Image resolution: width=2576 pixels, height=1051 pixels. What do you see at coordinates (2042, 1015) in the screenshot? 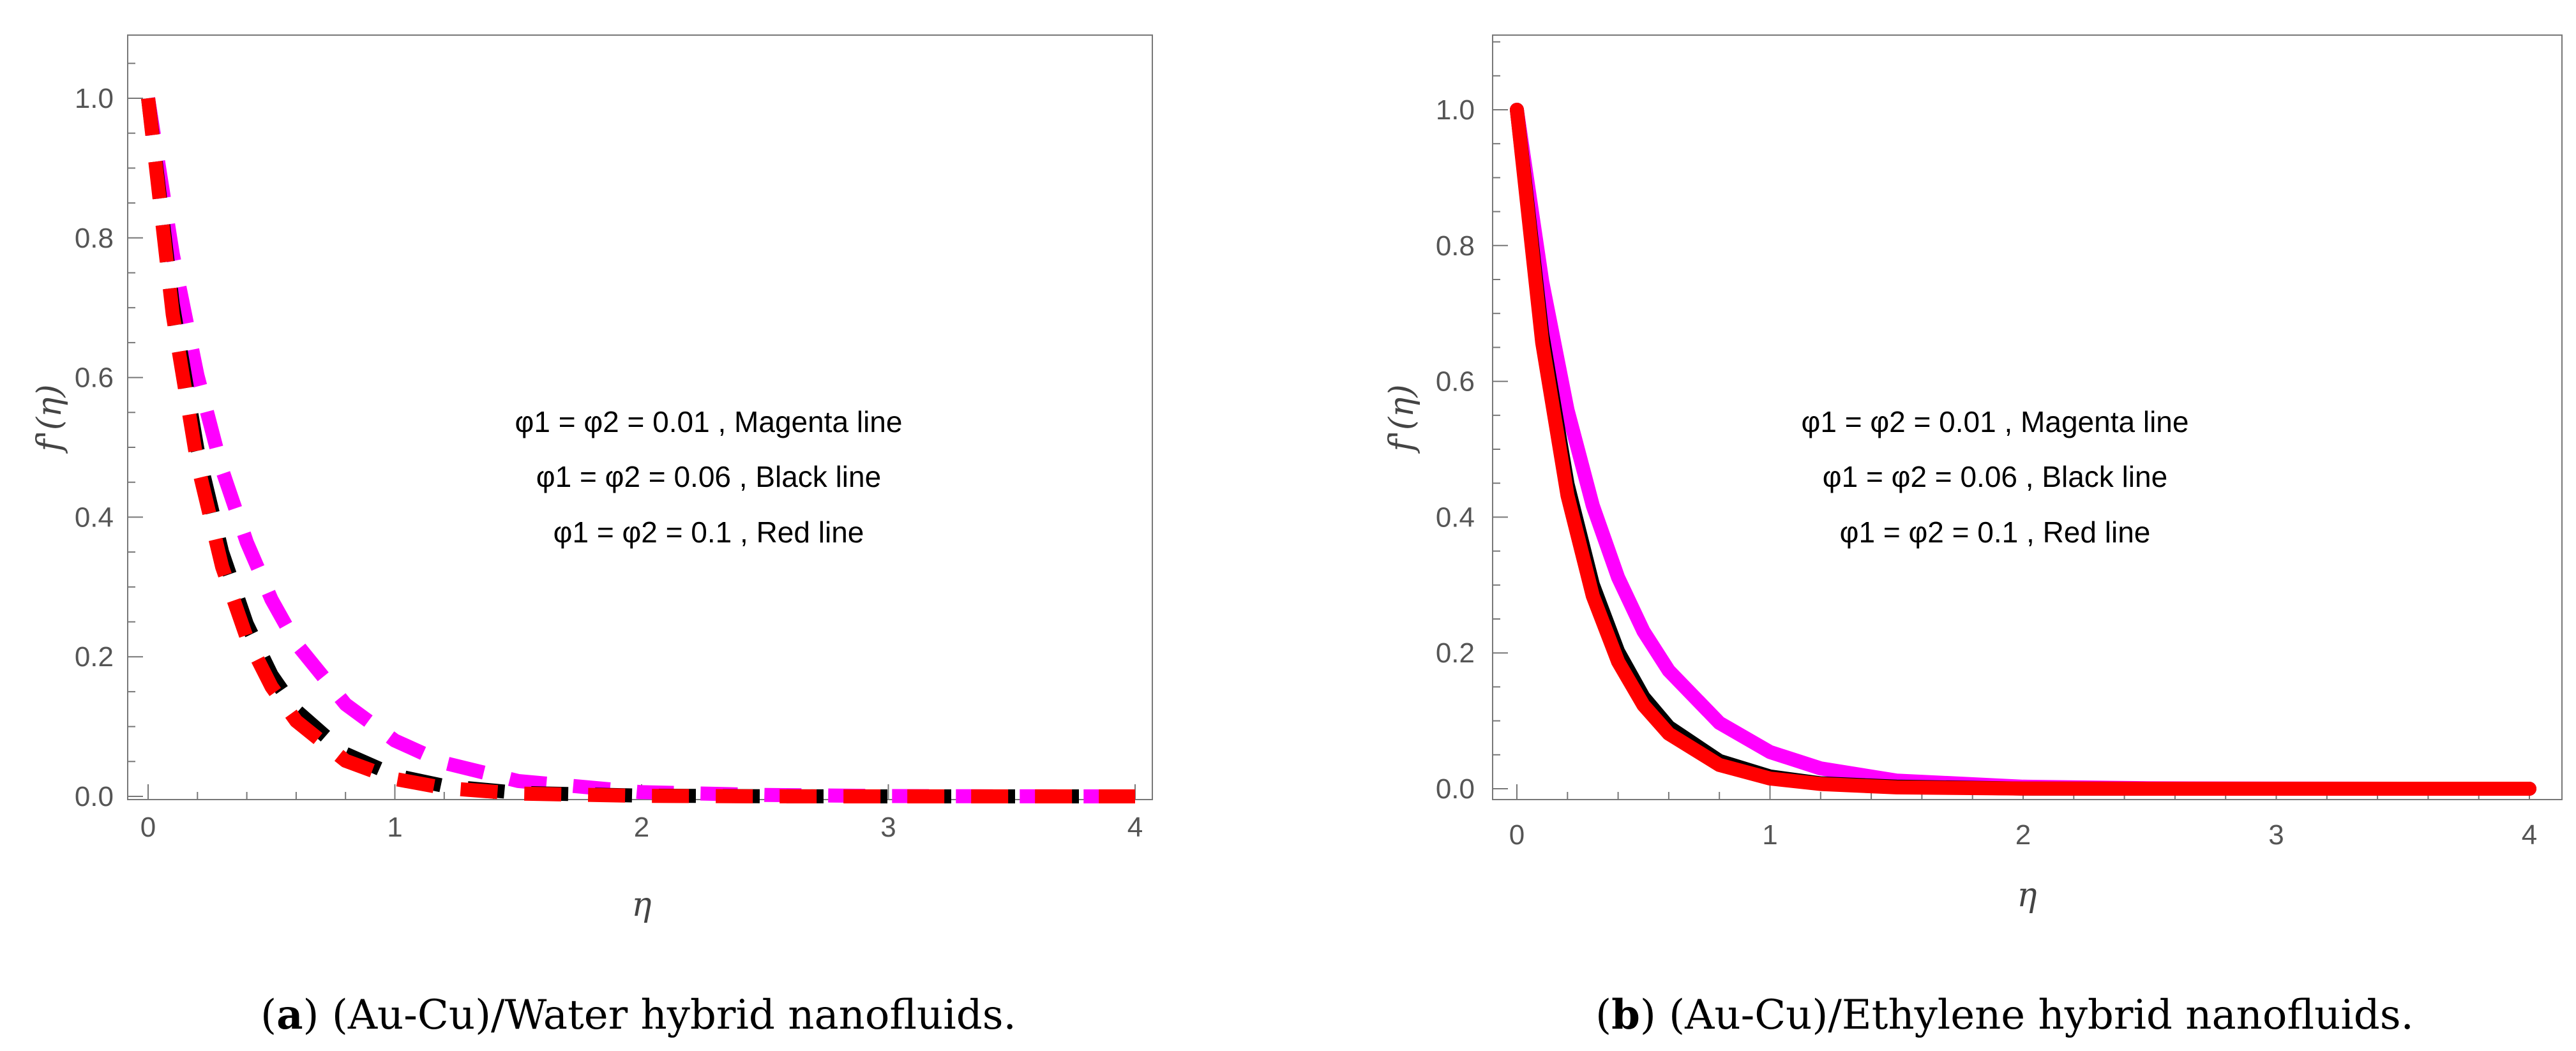
I see `panel-b-caption-text: (Au-Cu)/Ethylene hybrid nanofluids.` at bounding box center [2042, 1015].